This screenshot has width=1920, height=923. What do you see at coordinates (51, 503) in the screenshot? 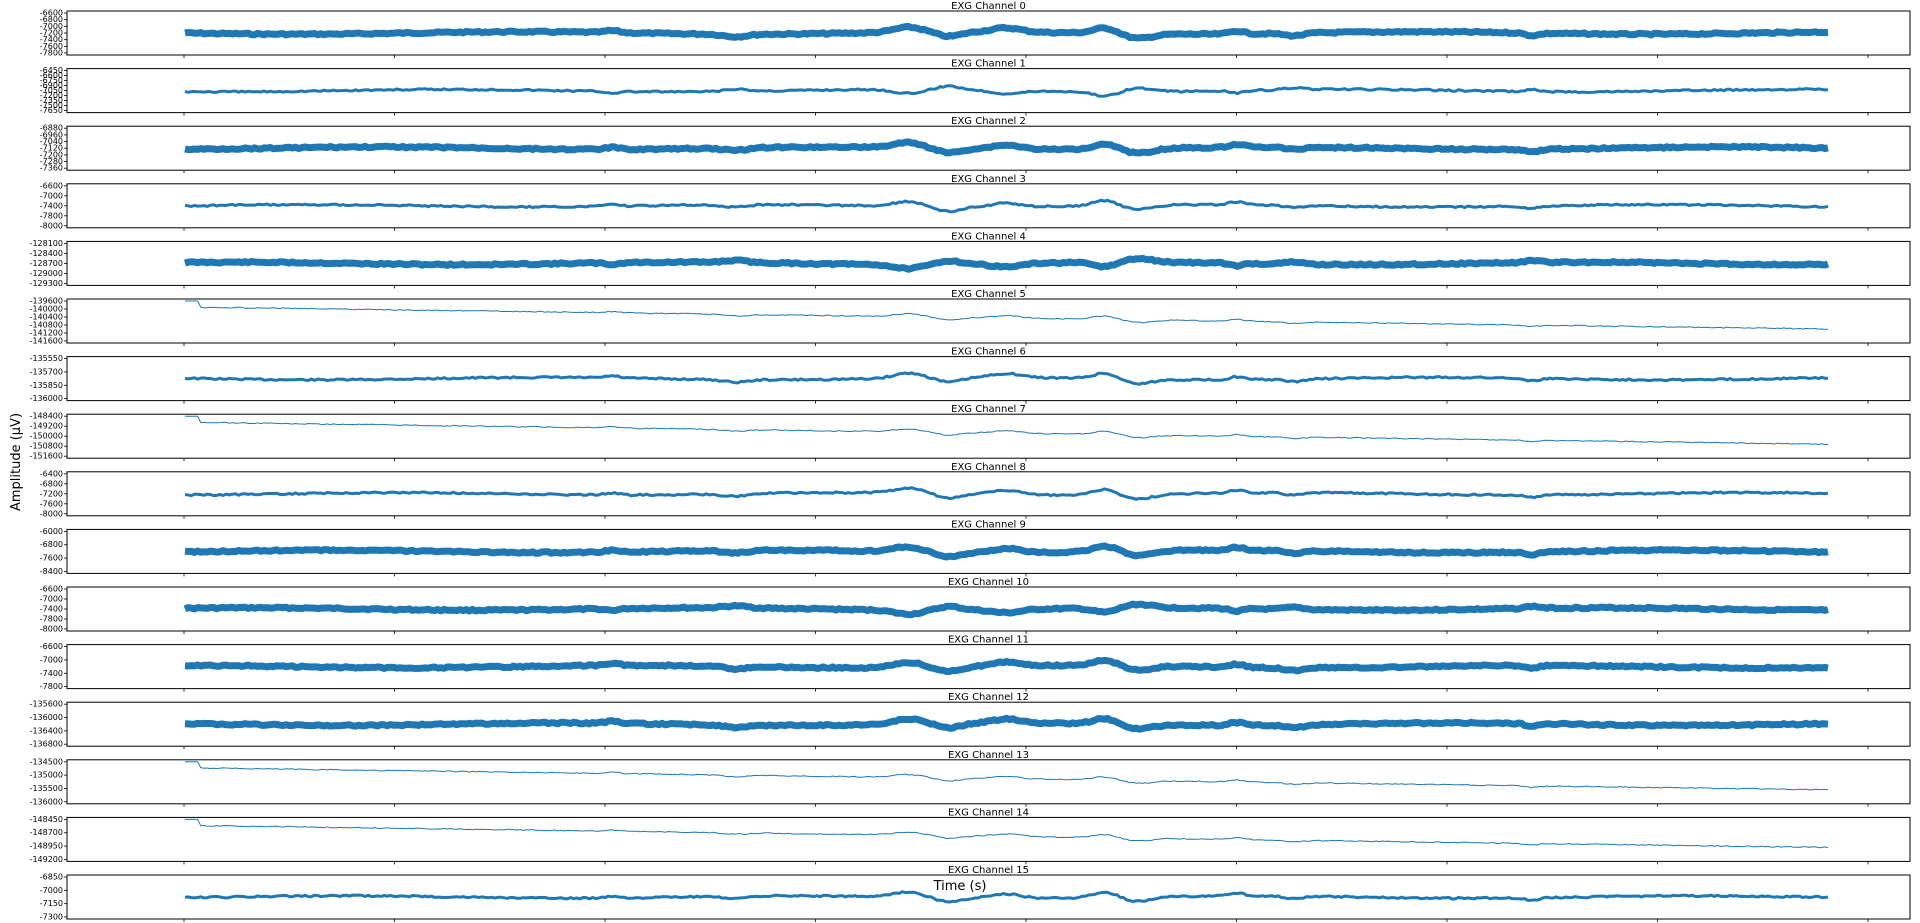
I see `y-tick-label: -7600` at bounding box center [51, 503].